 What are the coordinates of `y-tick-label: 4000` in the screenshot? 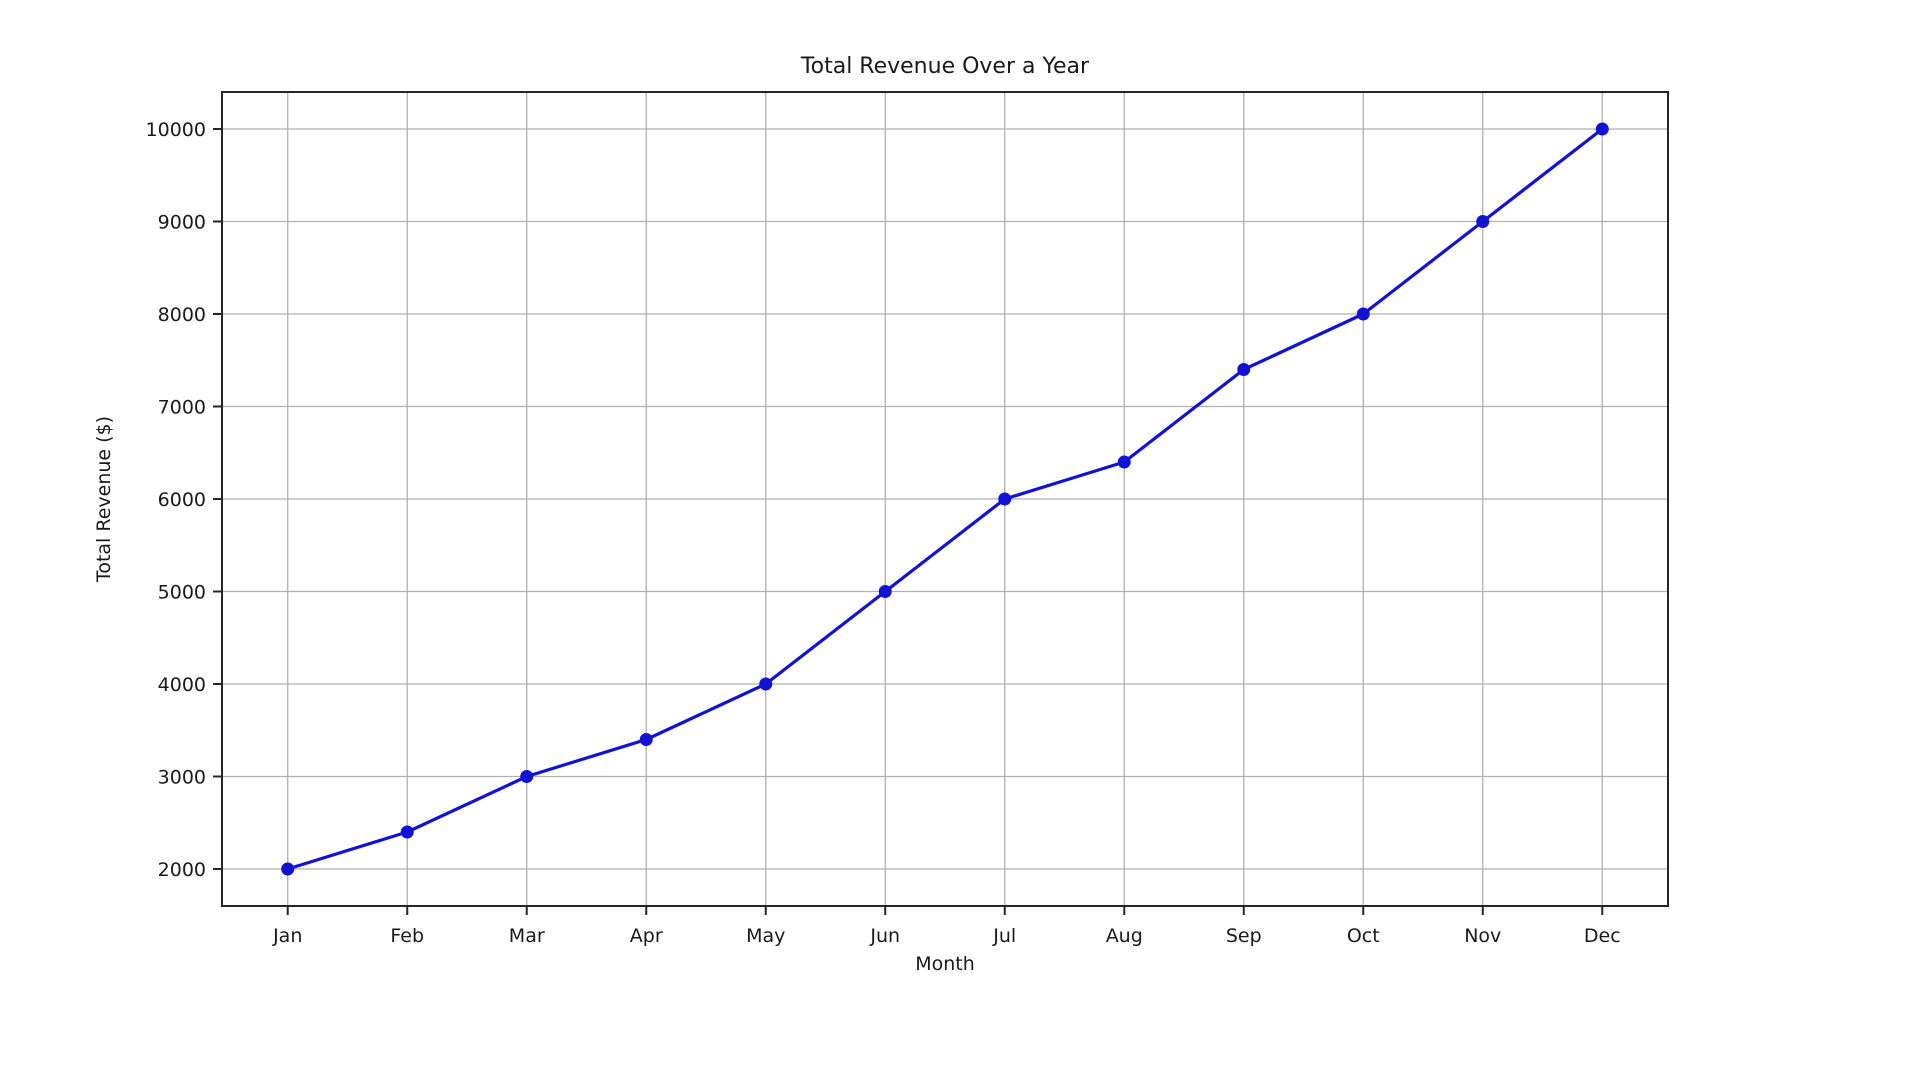 It's located at (182, 685).